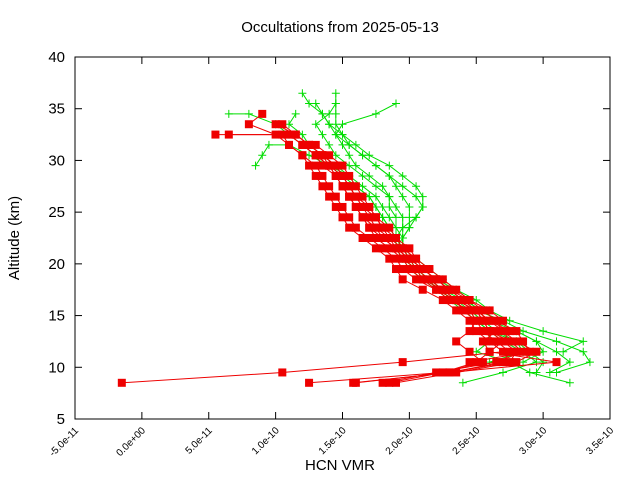 This screenshot has height=480, width=640. I want to click on x-tick-label: -5.0e-11, so click(65, 442).